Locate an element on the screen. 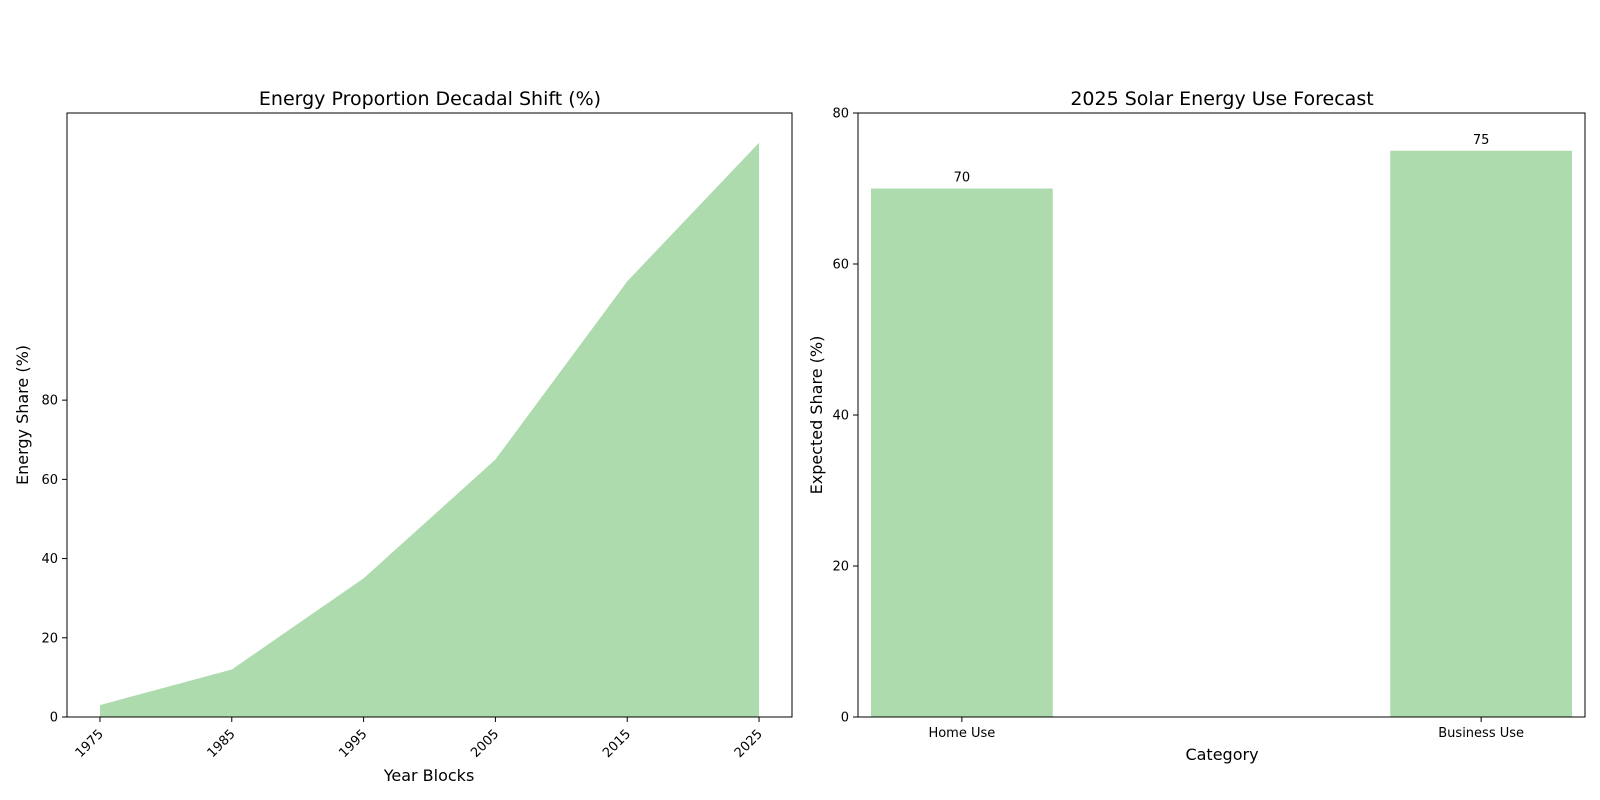 The image size is (1600, 800). area-x-tick-label: 2005 is located at coordinates (485, 744).